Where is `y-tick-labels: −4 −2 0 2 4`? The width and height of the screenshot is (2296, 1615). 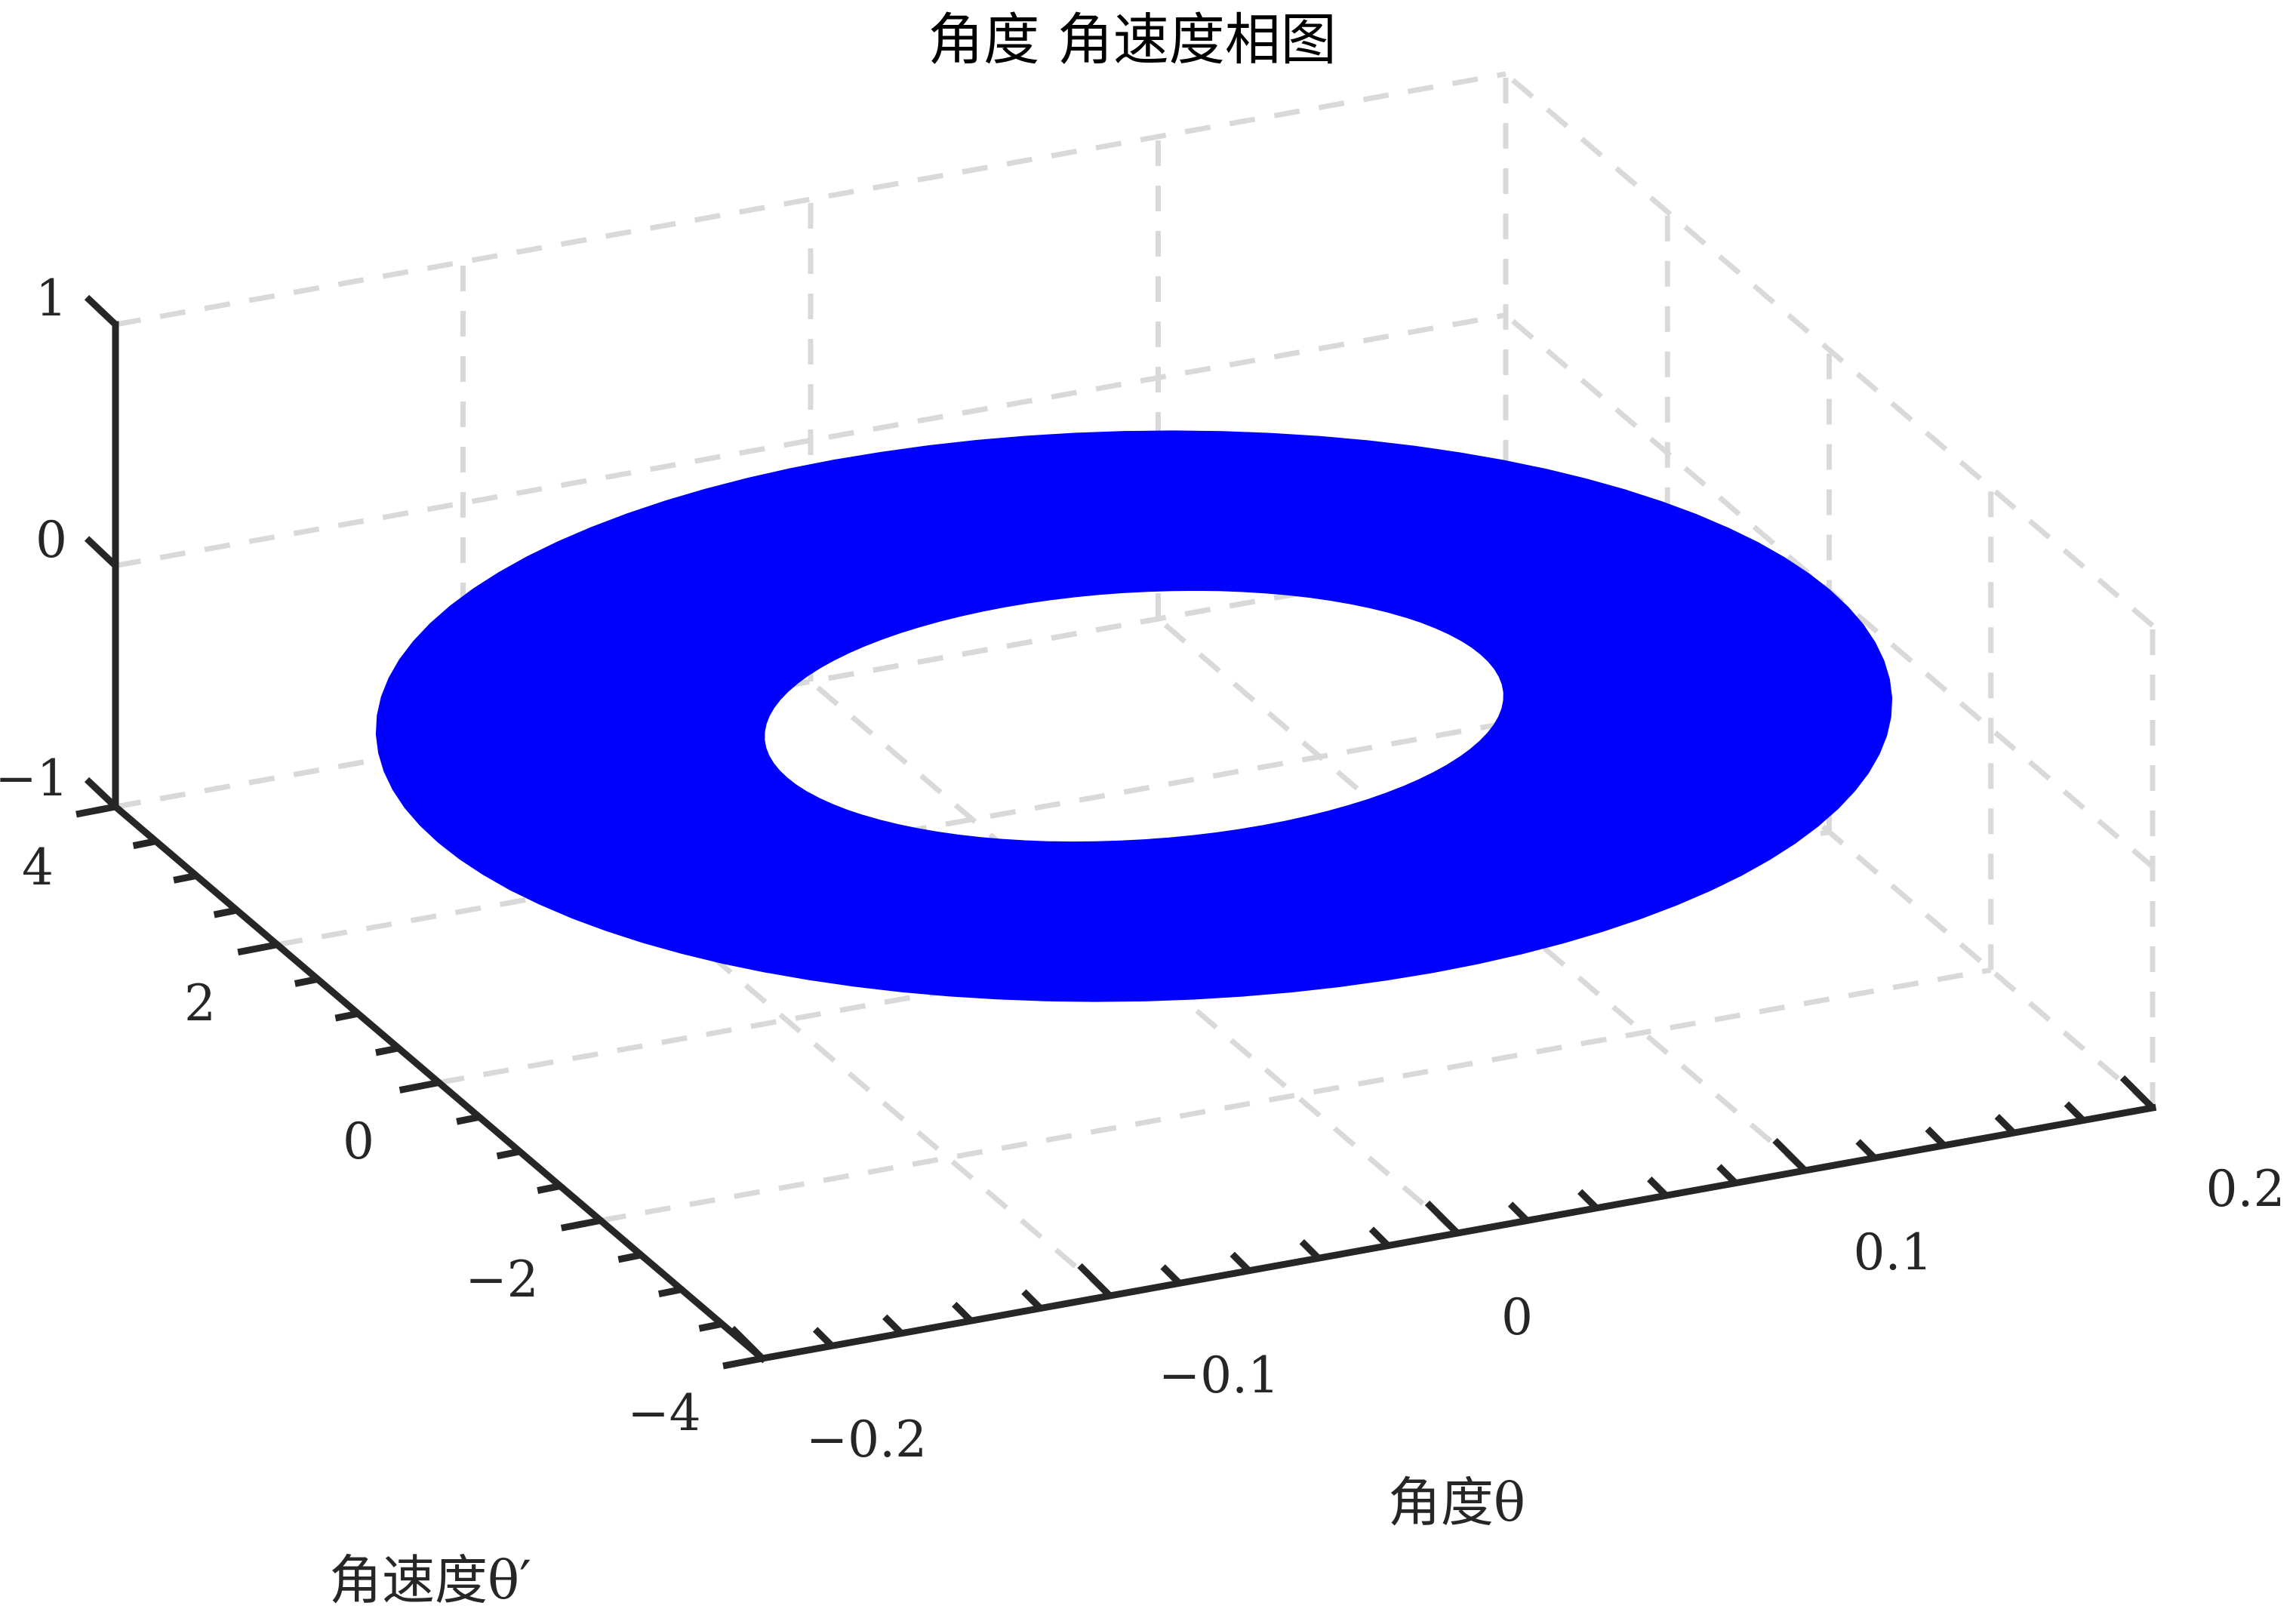 y-tick-labels: −4 −2 0 2 4 is located at coordinates (361, 1140).